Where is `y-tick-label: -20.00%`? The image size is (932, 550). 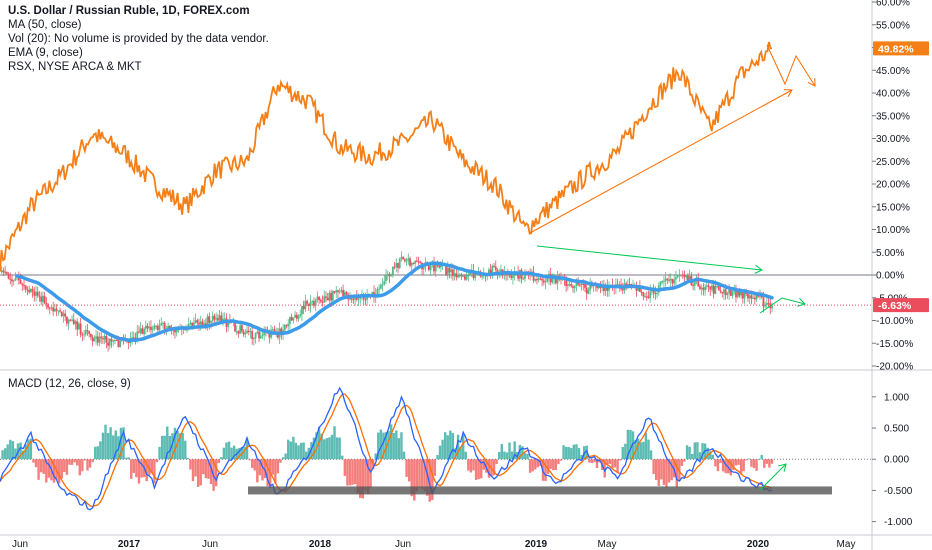 y-tick-label: -20.00% is located at coordinates (894, 367).